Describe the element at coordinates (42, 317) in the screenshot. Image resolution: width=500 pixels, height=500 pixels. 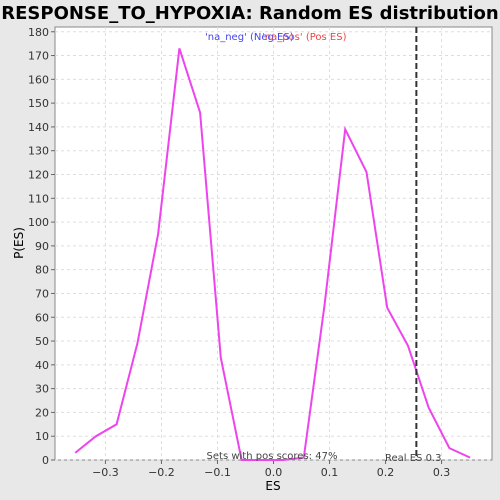
I see `y-tick-label: 60` at that location.